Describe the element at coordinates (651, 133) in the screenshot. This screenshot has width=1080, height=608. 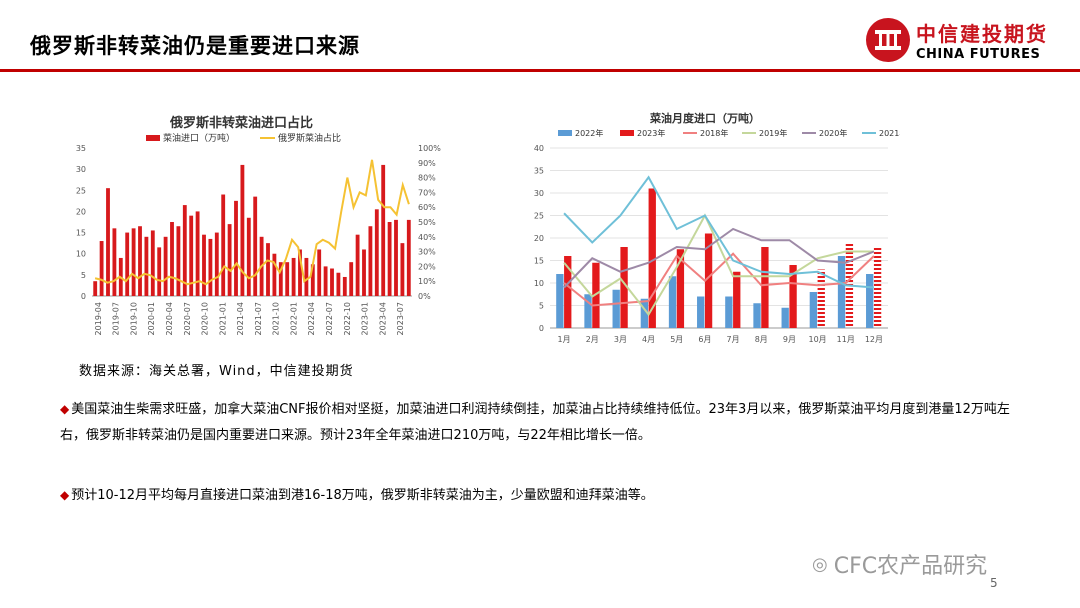
I see `svg-text: 2023年` at that location.